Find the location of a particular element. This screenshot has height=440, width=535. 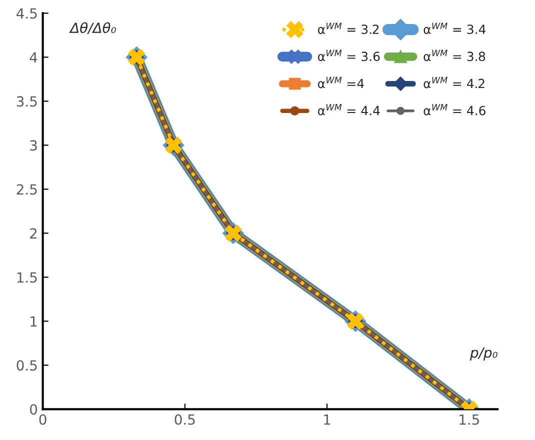

x-tick-label: 0.5 is located at coordinates (184, 419).